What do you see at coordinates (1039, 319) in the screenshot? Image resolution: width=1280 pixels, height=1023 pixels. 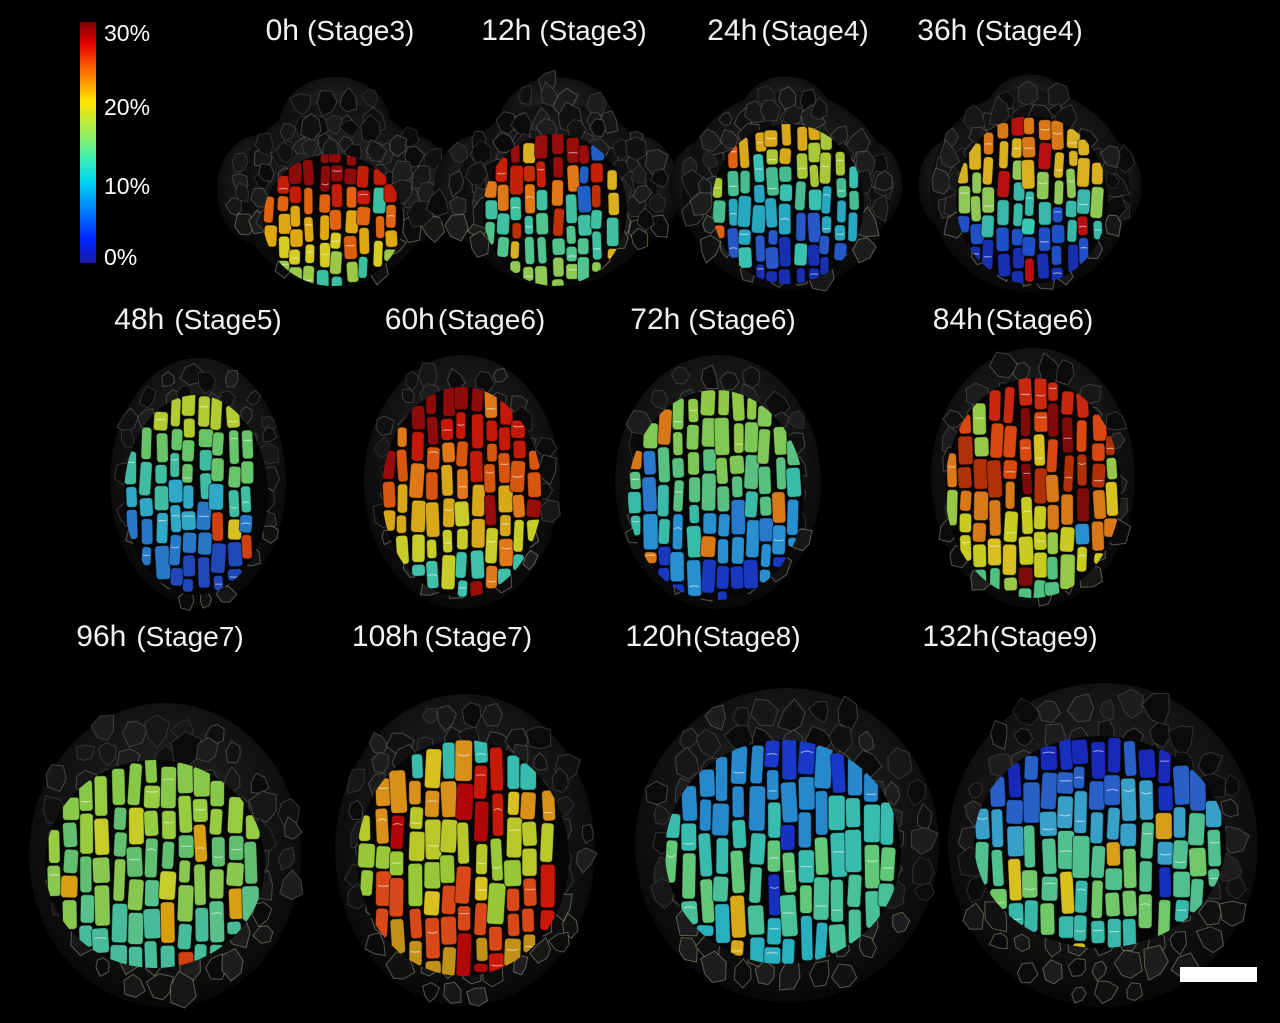 I see `panel-stage-label: (Stage6)` at bounding box center [1039, 319].